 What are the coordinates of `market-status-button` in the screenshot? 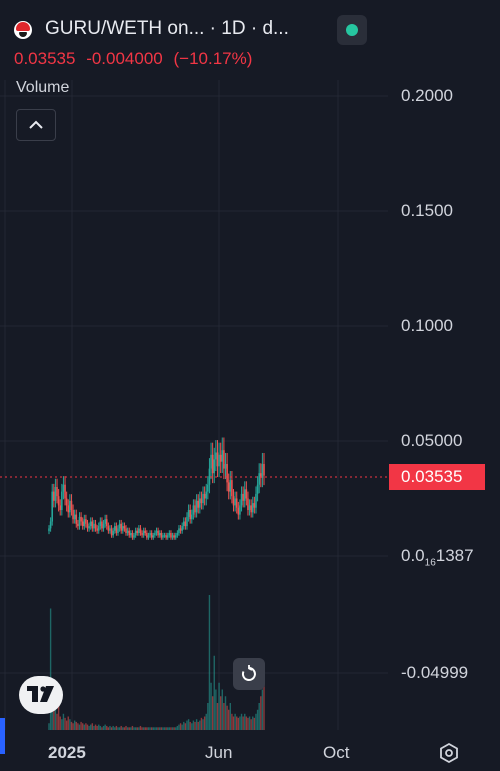 It's located at (352, 30).